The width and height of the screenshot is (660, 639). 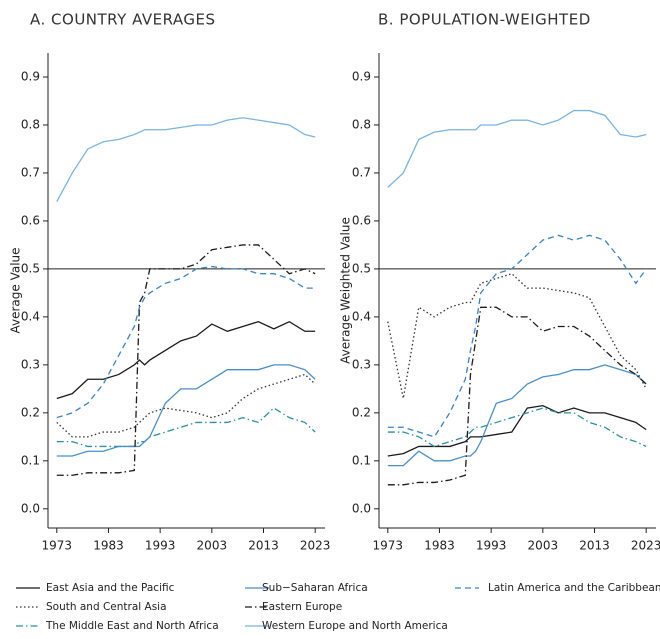 I want to click on legend-label: Western Europe and North America, so click(x=355, y=626).